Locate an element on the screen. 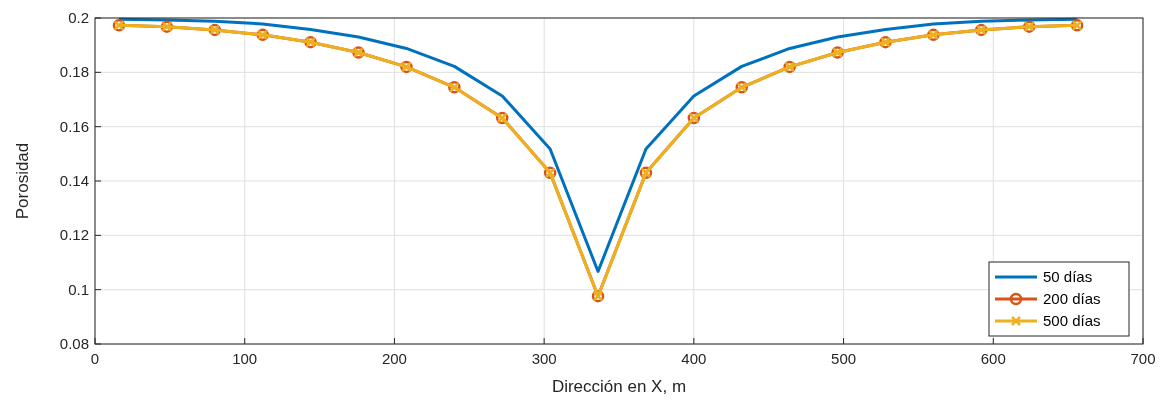 The width and height of the screenshot is (1175, 414). y-tick-label: 0.1 is located at coordinates (78, 289).